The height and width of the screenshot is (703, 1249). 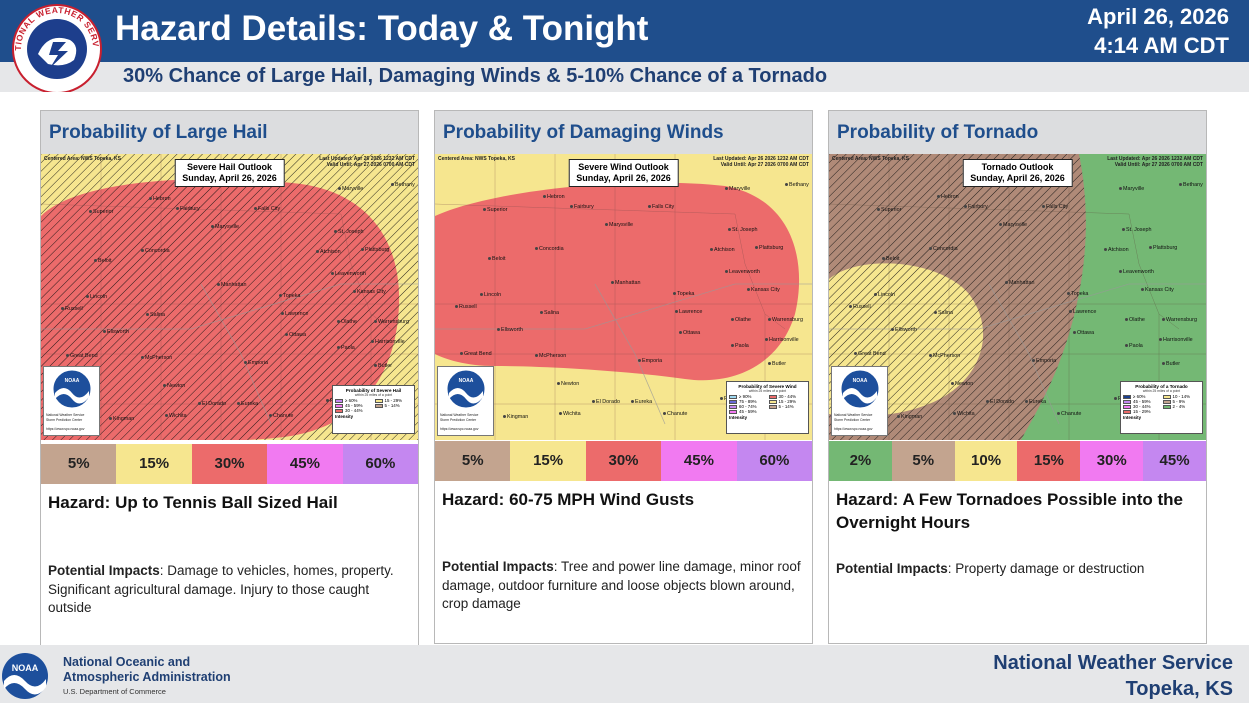 What do you see at coordinates (550, 356) in the screenshot?
I see `city-label: McPherson` at bounding box center [550, 356].